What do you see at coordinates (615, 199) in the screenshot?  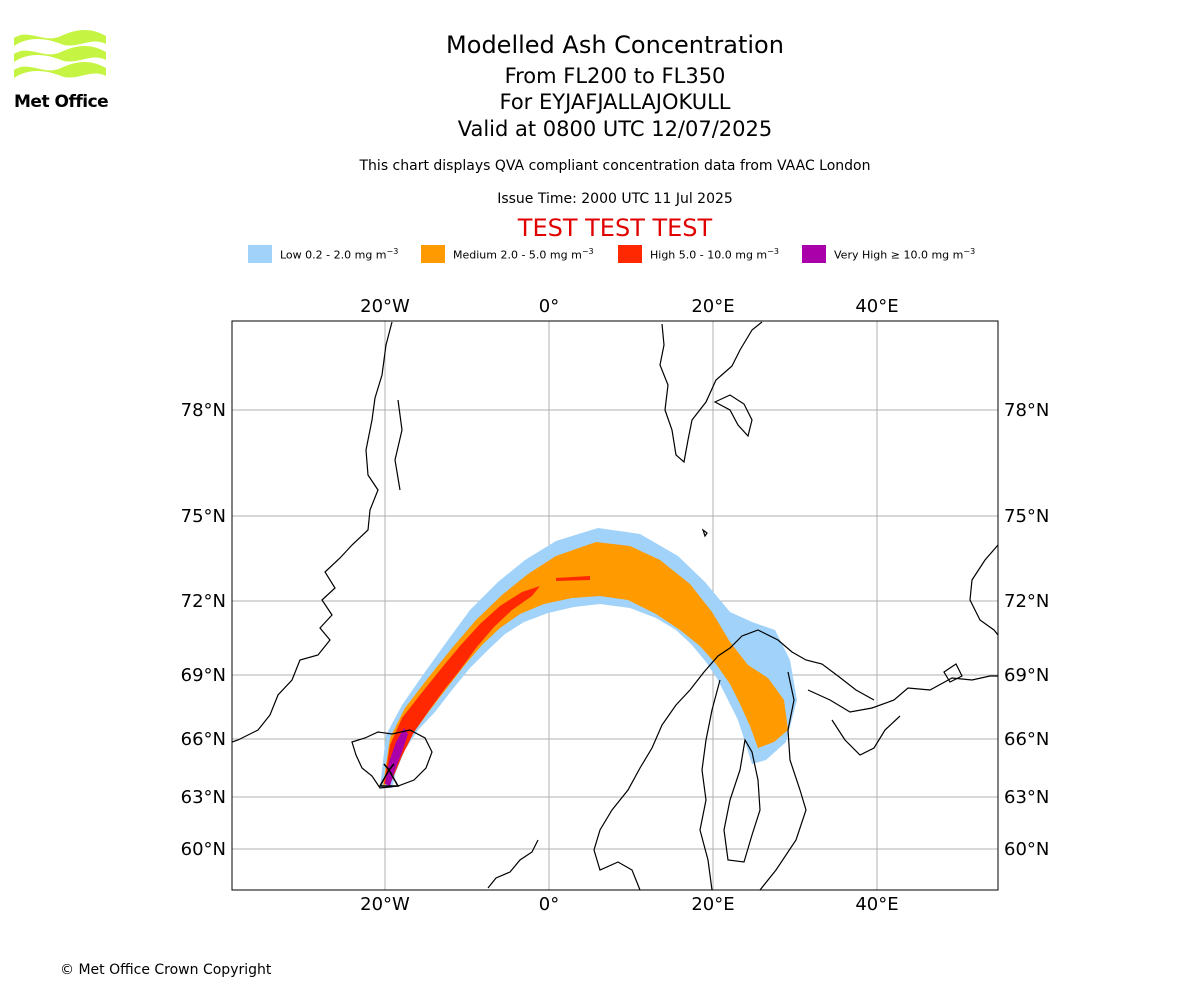 I see `issue-time: Issue Time: 2000 UTC 11 Jul 2025` at bounding box center [615, 199].